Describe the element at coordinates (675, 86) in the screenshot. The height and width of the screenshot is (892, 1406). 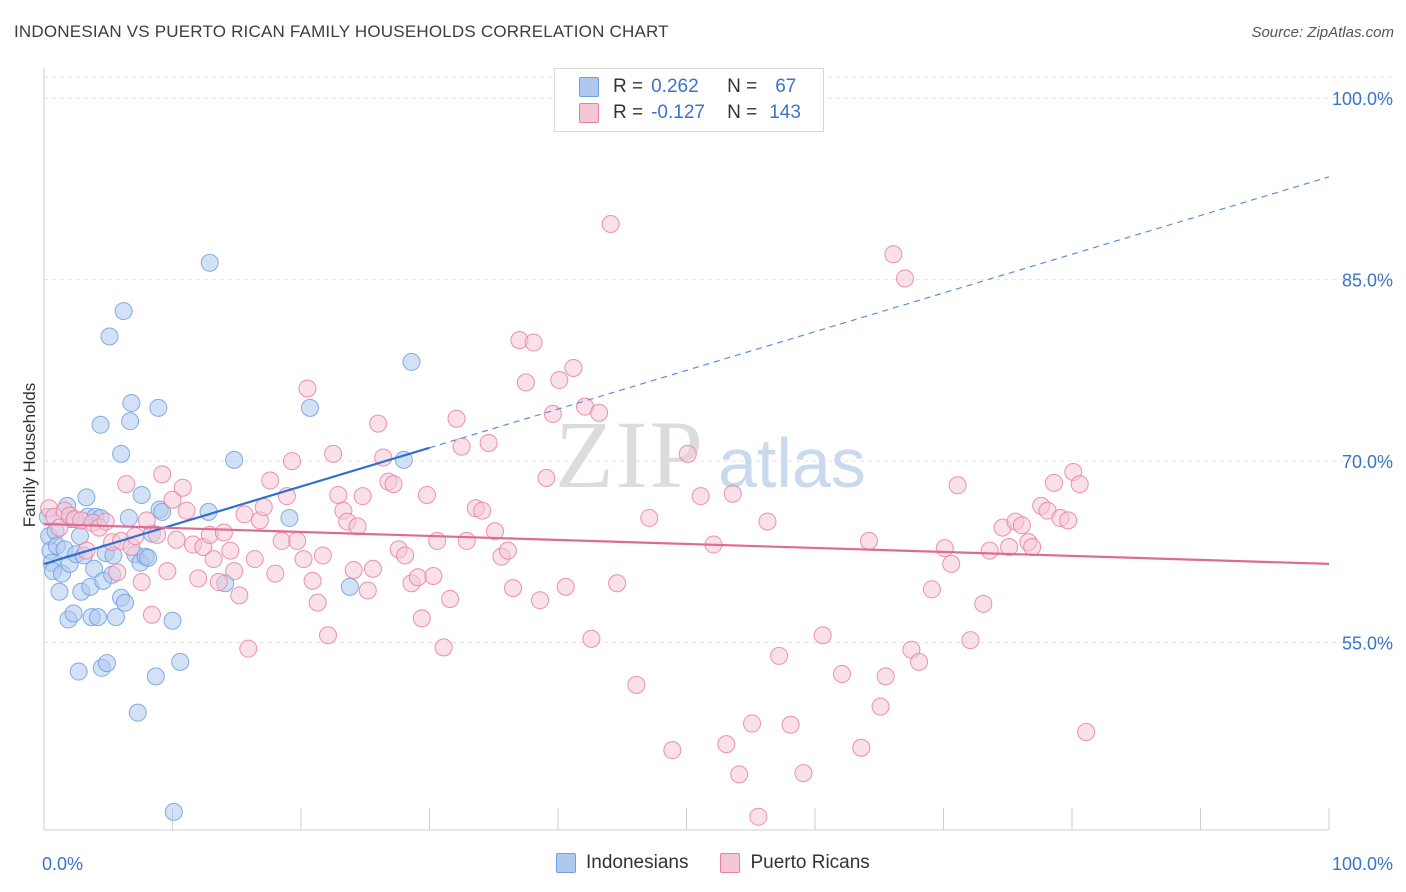
I see `legend-r-value: 0.262` at that location.